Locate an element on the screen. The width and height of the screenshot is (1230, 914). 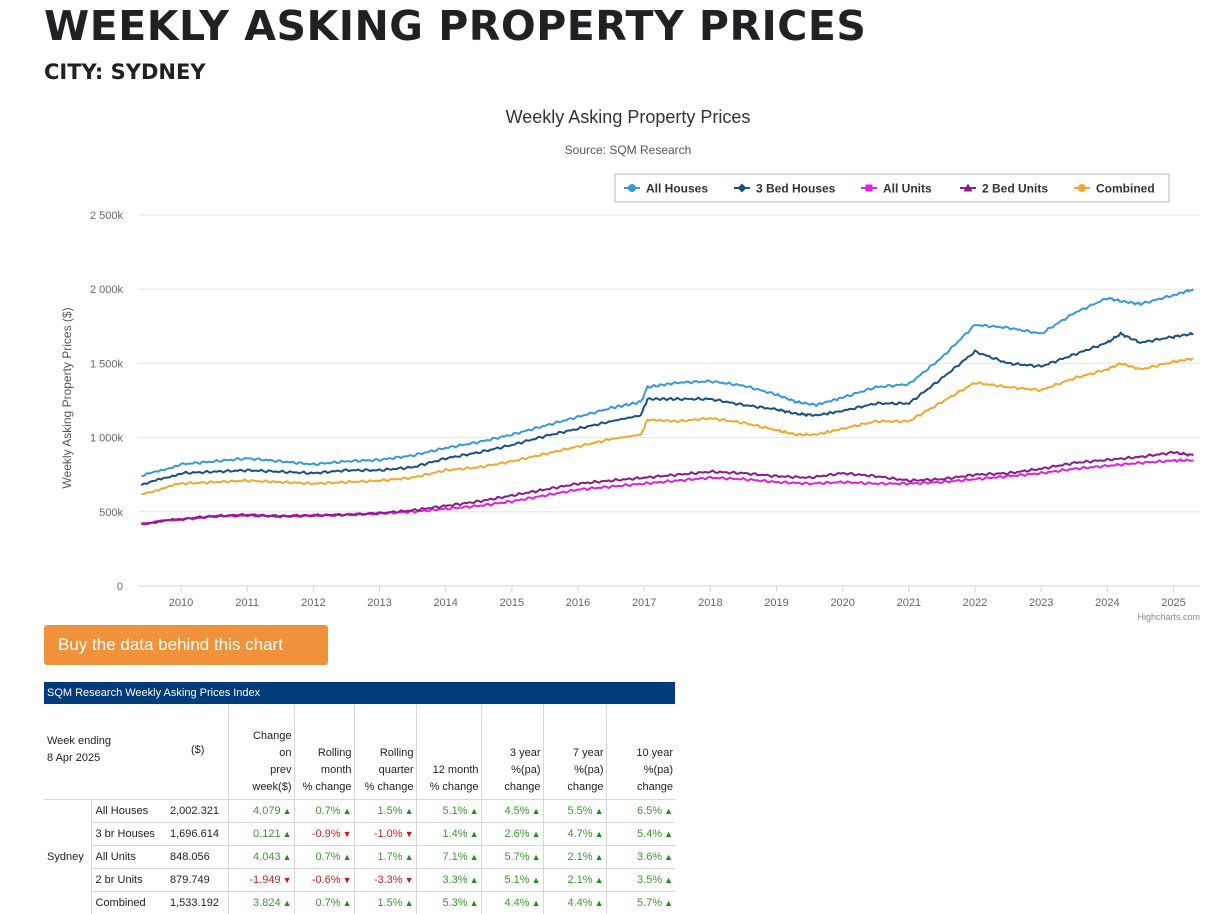
year7-value: 5.5% is located at coordinates (580, 811).